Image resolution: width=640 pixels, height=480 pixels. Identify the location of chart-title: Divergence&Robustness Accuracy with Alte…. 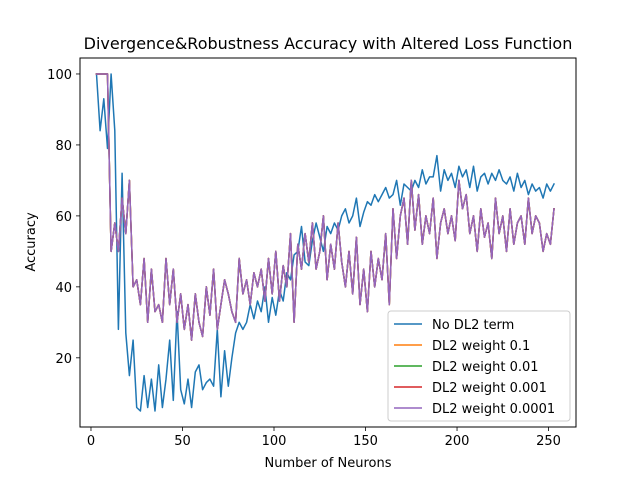
(328, 43).